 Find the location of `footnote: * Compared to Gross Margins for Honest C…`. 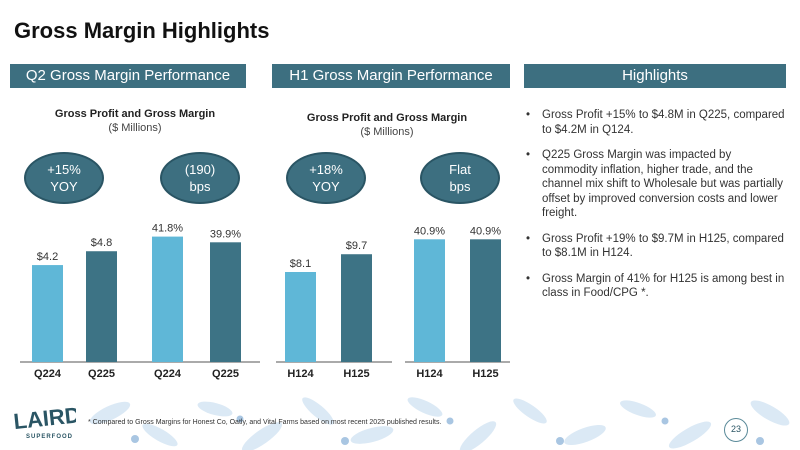

footnote: * Compared to Gross Margins for Honest C… is located at coordinates (265, 422).